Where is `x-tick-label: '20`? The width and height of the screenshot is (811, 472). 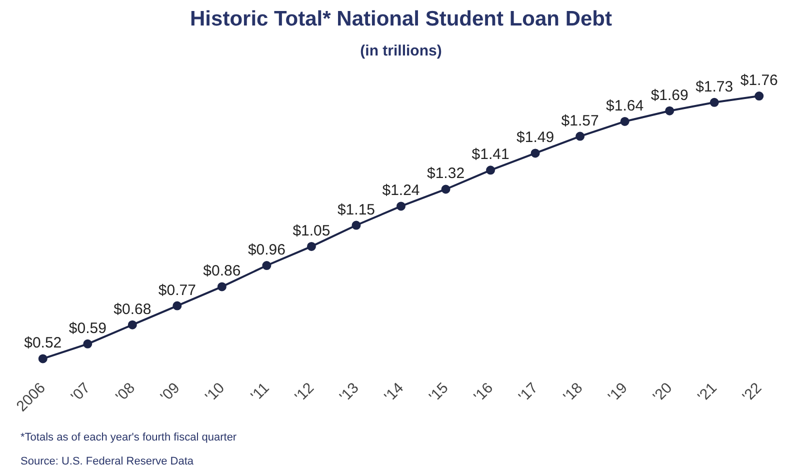
x-tick-label: '20 is located at coordinates (663, 392).